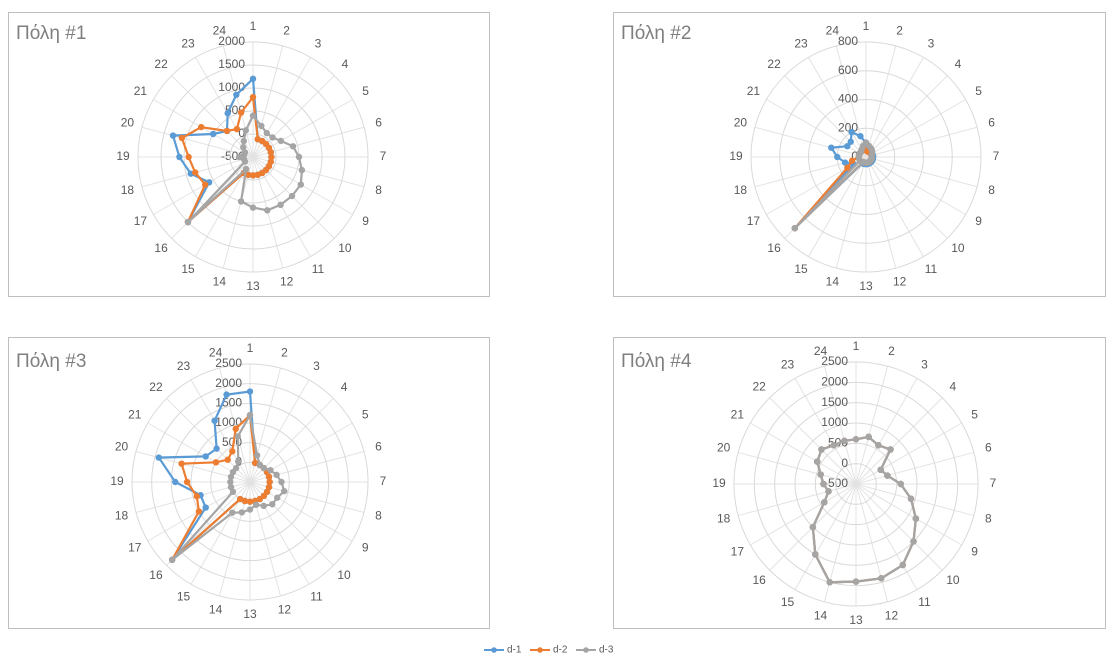 The height and width of the screenshot is (660, 1107). Describe the element at coordinates (844, 463) in the screenshot. I see `r-tick-label: 0` at that location.